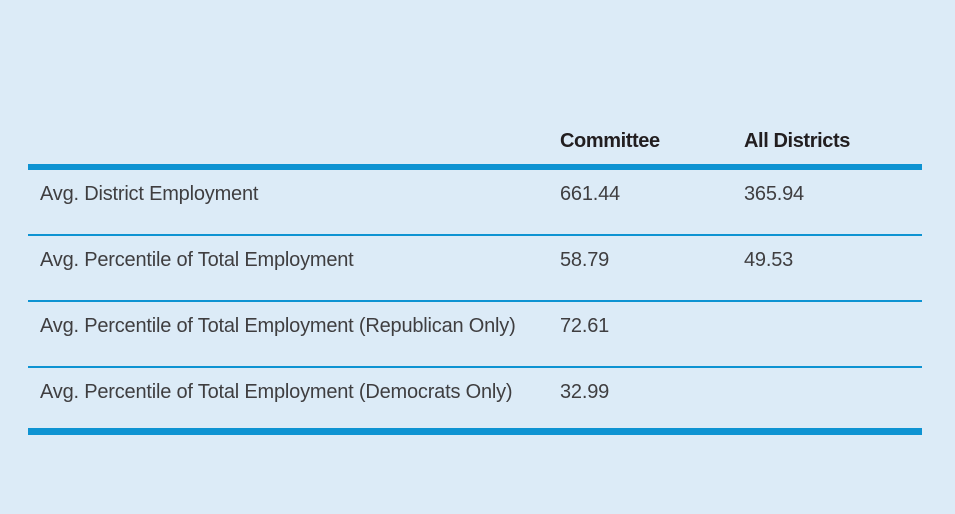  What do you see at coordinates (585, 326) in the screenshot?
I see `committee-value: 72.61` at bounding box center [585, 326].